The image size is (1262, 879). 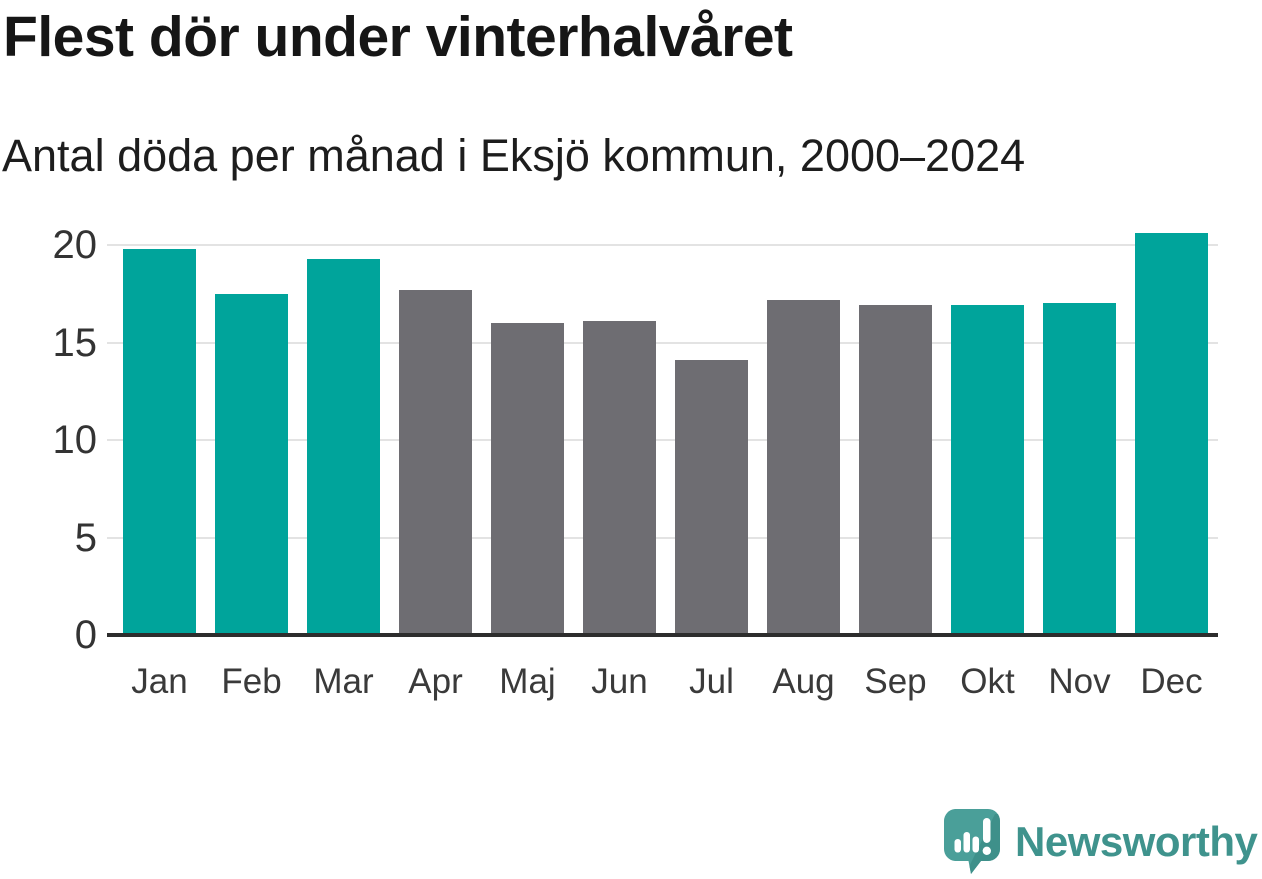 I want to click on x-axis-label-maj: Maj, so click(x=527, y=681).